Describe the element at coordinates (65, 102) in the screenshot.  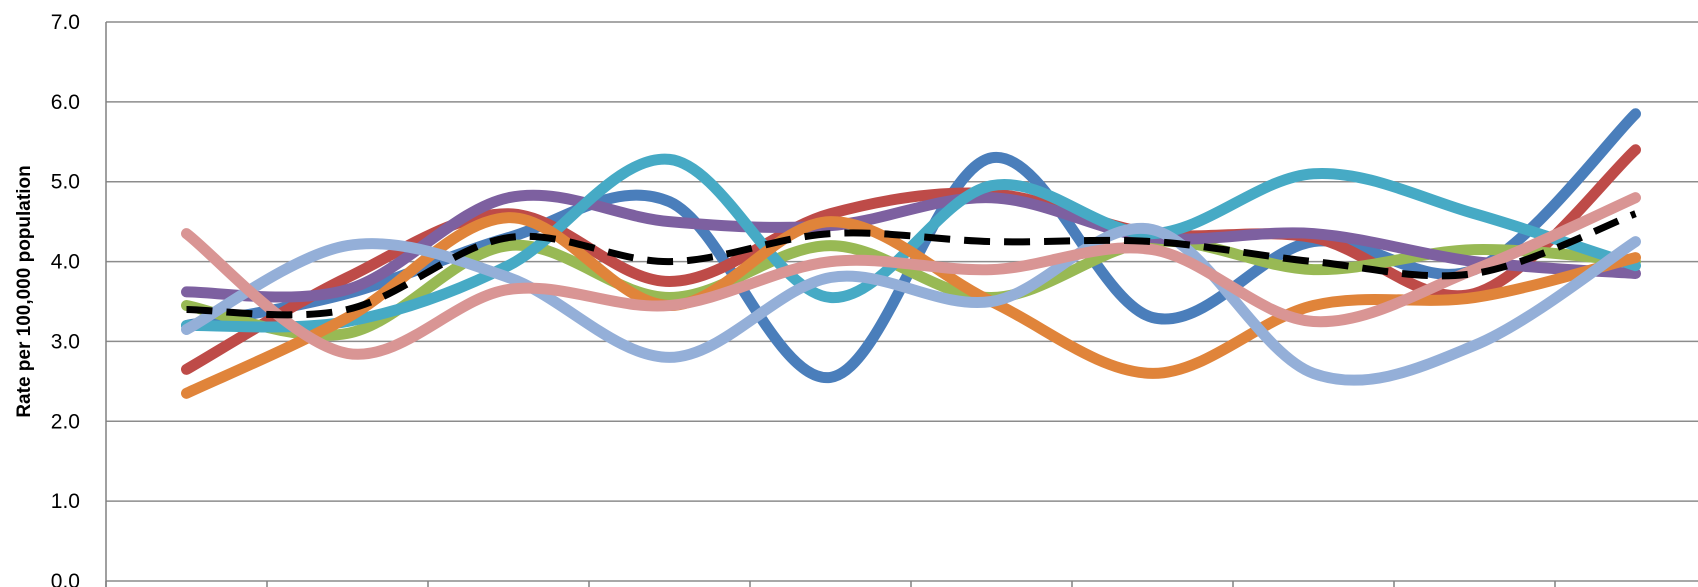
I see `y-tick-label: 6.0` at that location.